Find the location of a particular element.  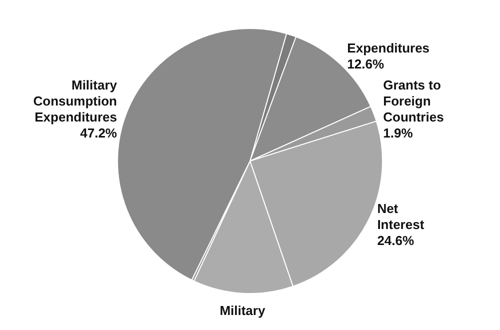

slice-label: Grants to Foreign Countries is located at coordinates (413, 101).